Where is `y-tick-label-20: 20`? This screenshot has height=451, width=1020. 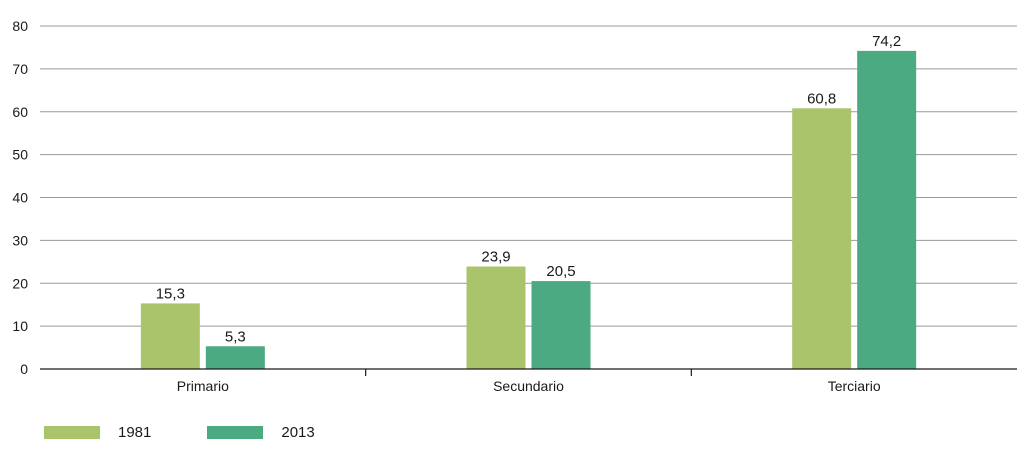
y-tick-label-20: 20 is located at coordinates (20, 283).